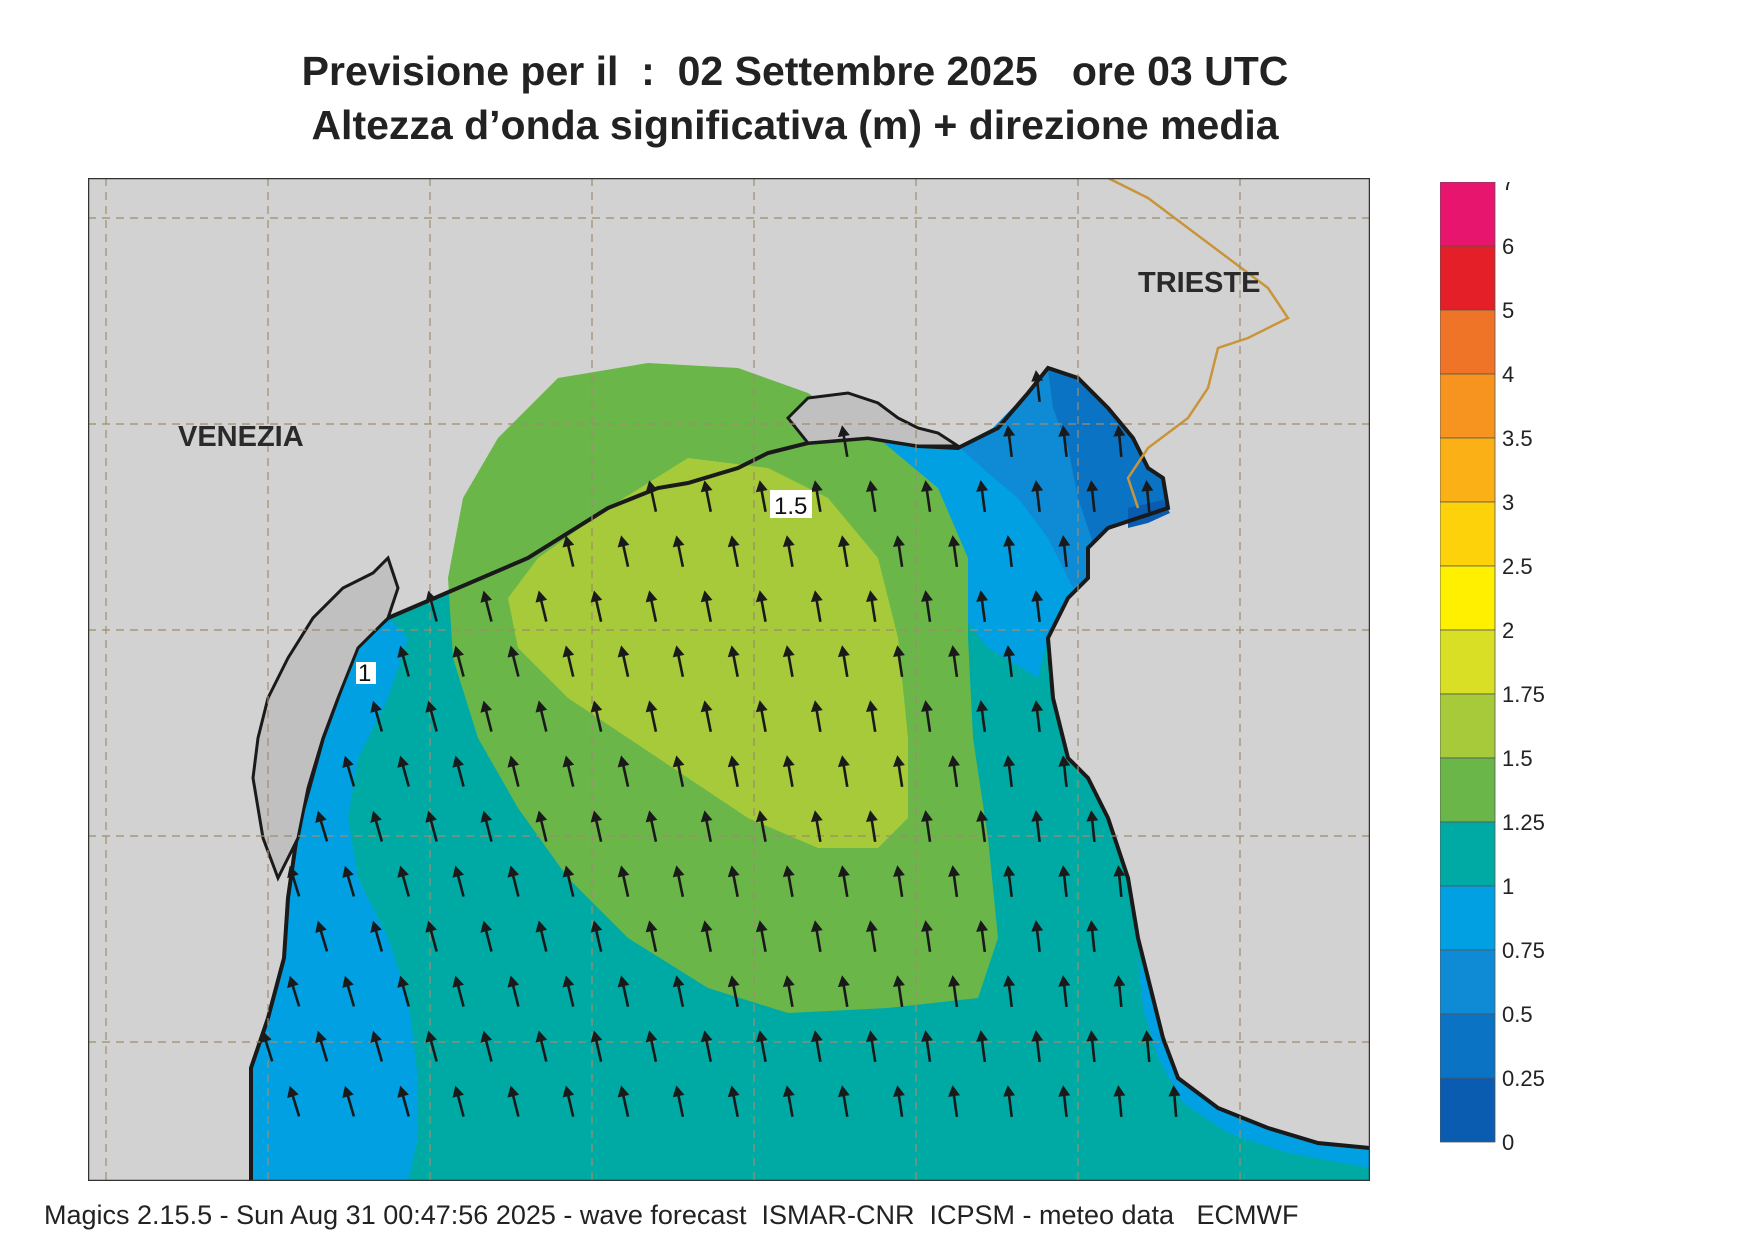 Image resolution: width=1755 pixels, height=1242 pixels. I want to click on colorbar-labels: 7 6 5 4 3.5 3 2.5 2 1.75 1.5 1.25 1 0.75 0.5 0.25 0, so click(1523, 667).